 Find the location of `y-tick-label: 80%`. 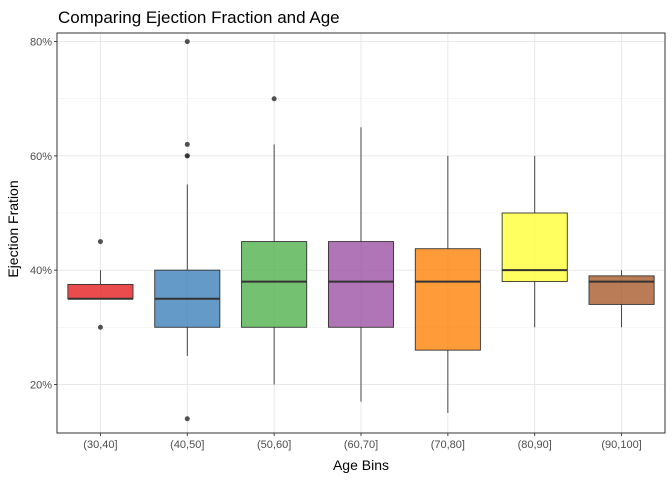

y-tick-label: 80% is located at coordinates (41, 43).